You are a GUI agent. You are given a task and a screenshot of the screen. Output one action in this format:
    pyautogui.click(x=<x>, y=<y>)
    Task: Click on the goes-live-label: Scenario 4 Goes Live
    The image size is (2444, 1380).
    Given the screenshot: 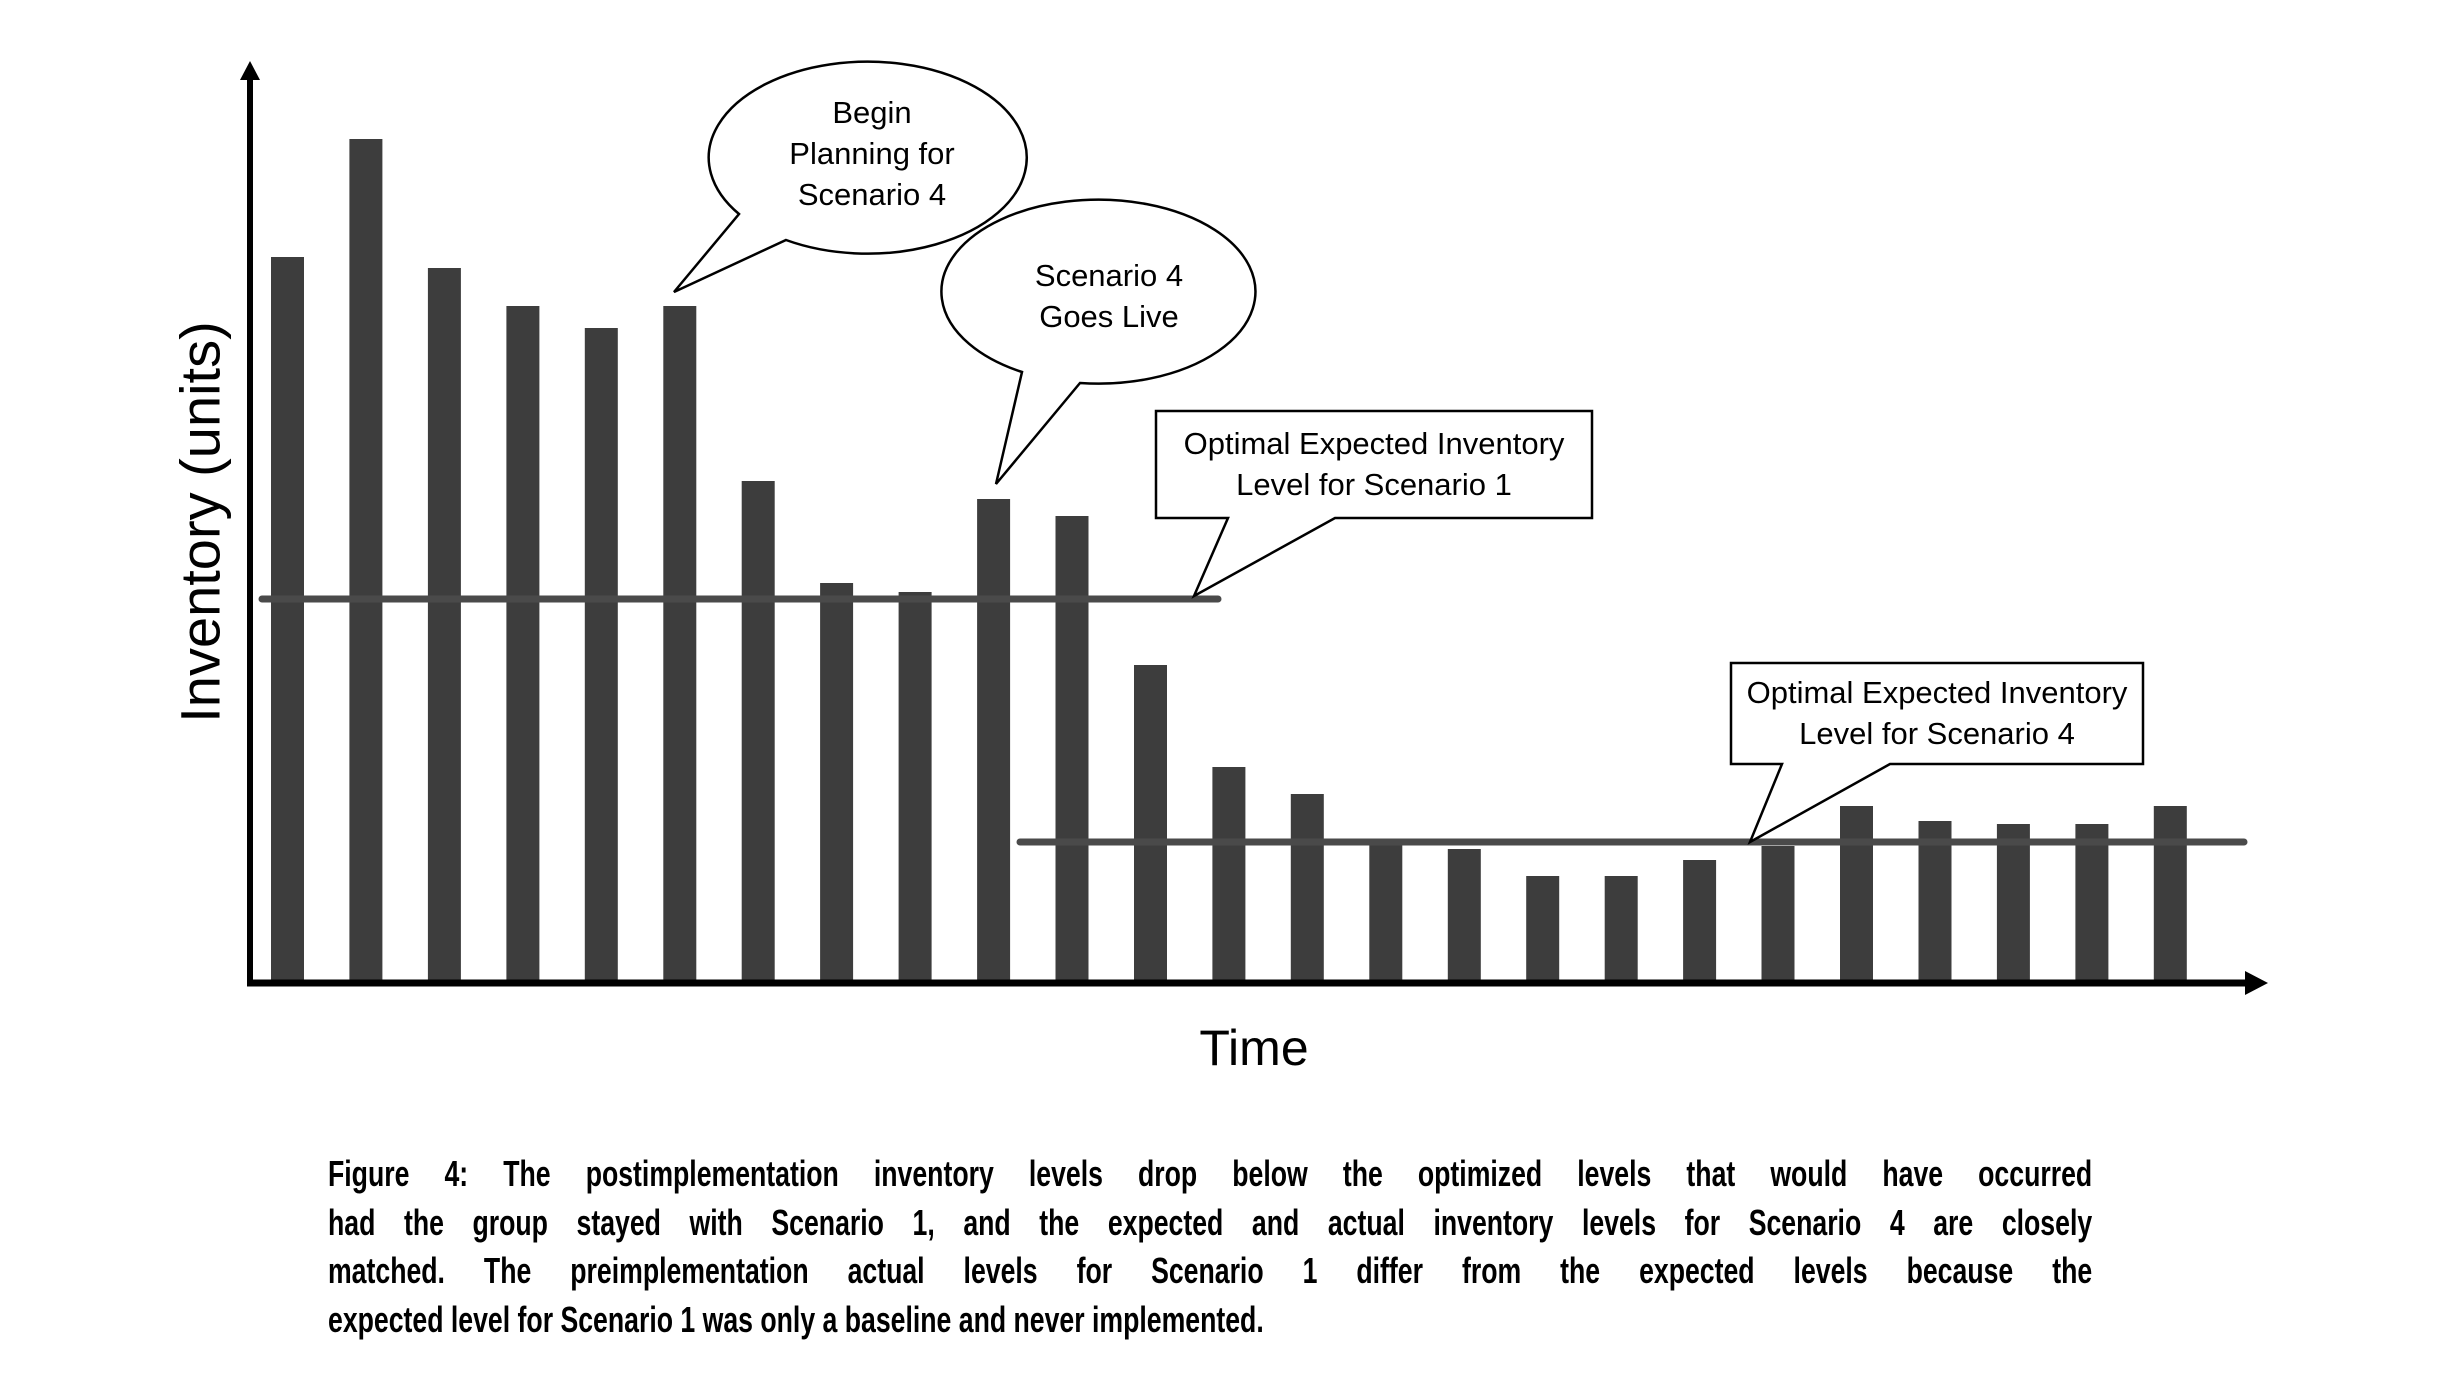 What is the action you would take?
    pyautogui.click(x=1109, y=296)
    